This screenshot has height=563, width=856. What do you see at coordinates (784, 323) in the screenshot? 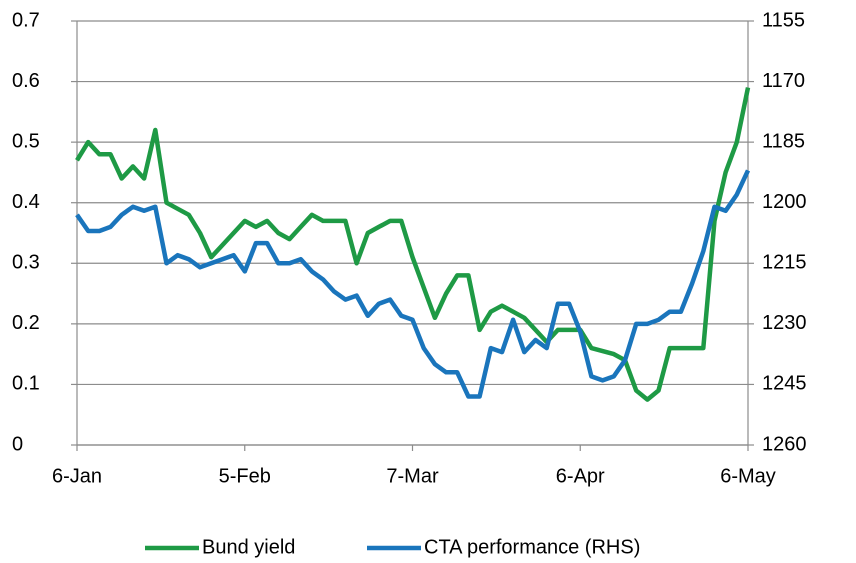
I see `y2-tick-label: 1230` at bounding box center [784, 323].